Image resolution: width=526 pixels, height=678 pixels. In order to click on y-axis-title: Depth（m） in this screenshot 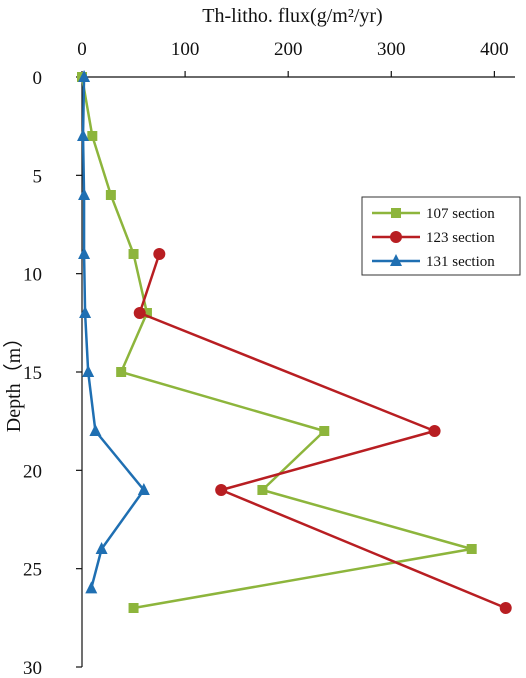, I will do `click(13, 380)`.